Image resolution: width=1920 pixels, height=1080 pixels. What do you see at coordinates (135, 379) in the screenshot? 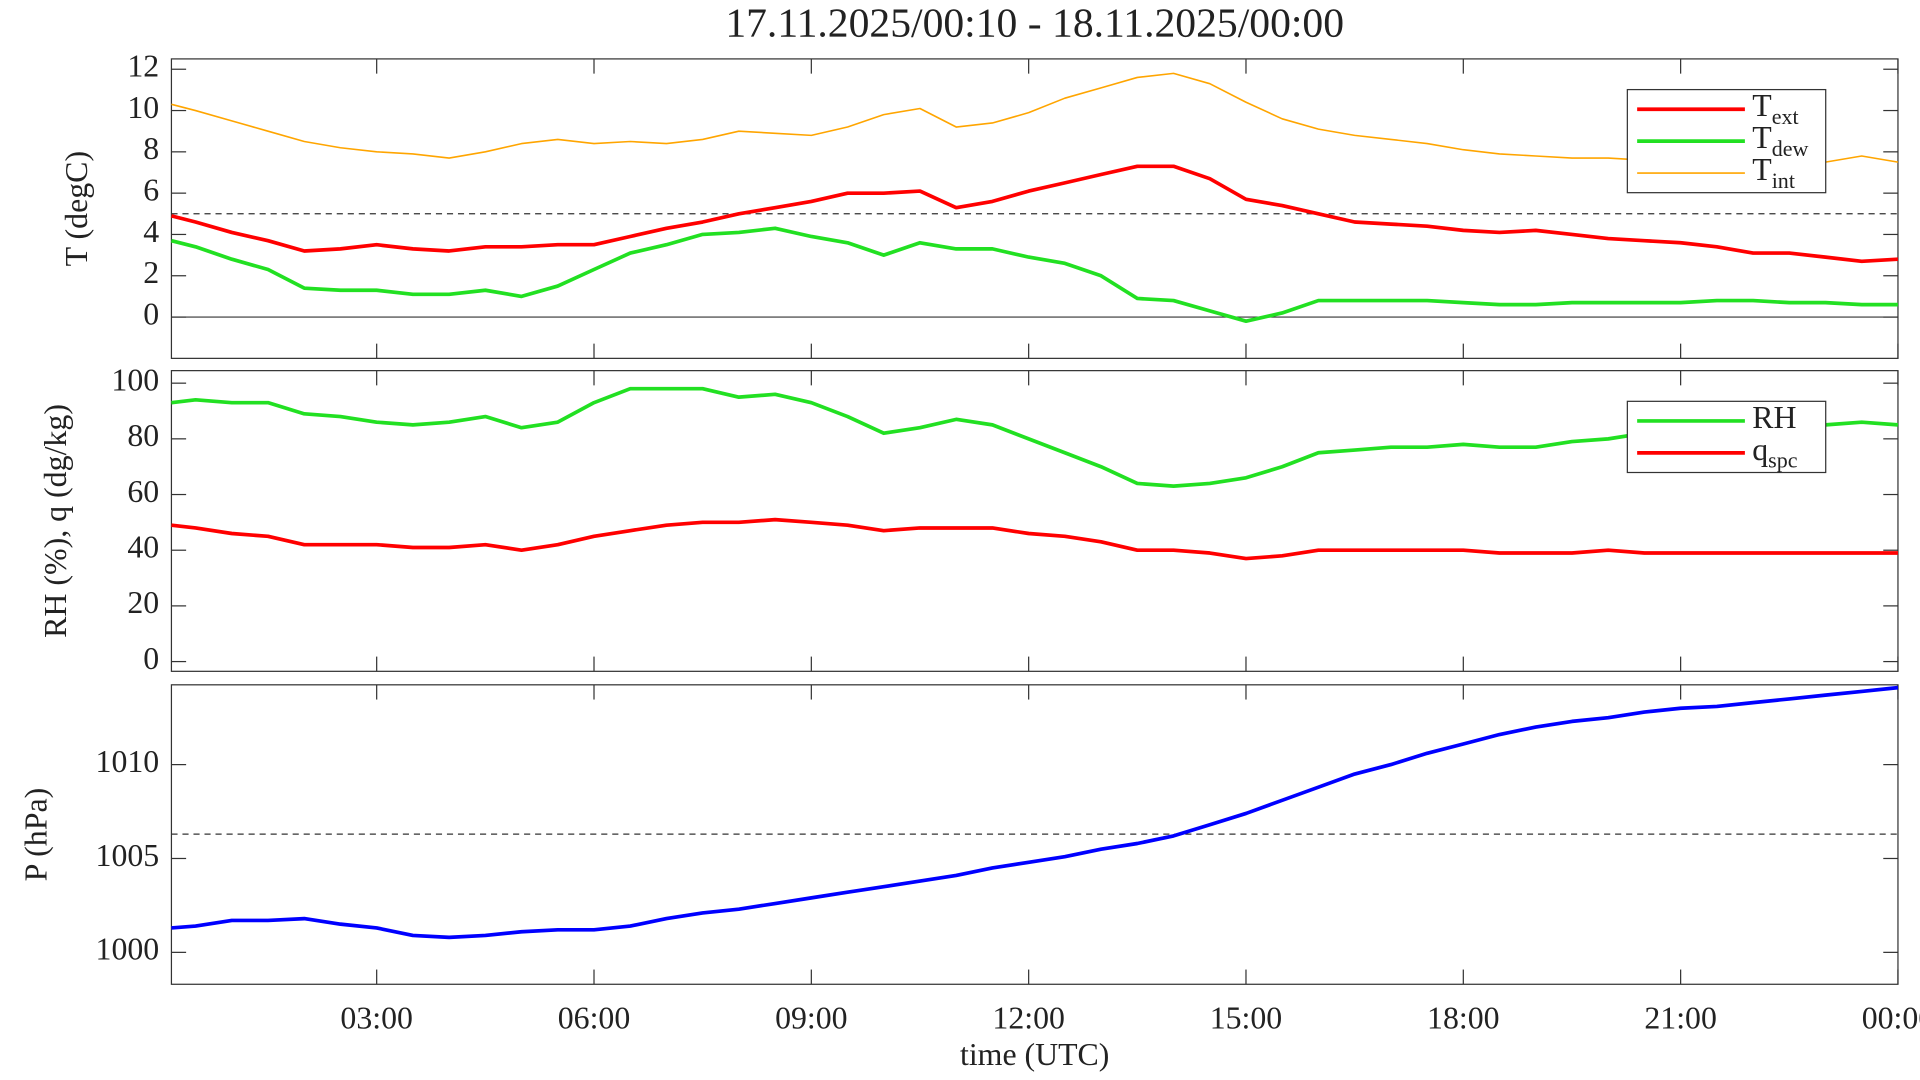
I see `y-tick-label: 100` at bounding box center [135, 379].